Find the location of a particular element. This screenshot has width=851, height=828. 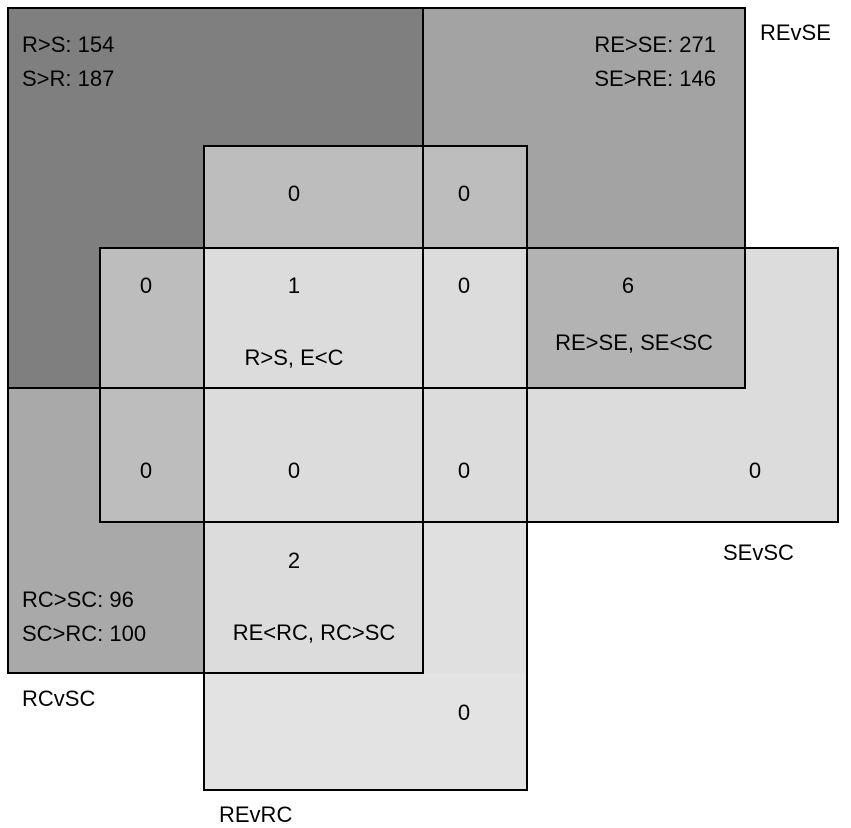

region-right-band is located at coordinates (636, 318).